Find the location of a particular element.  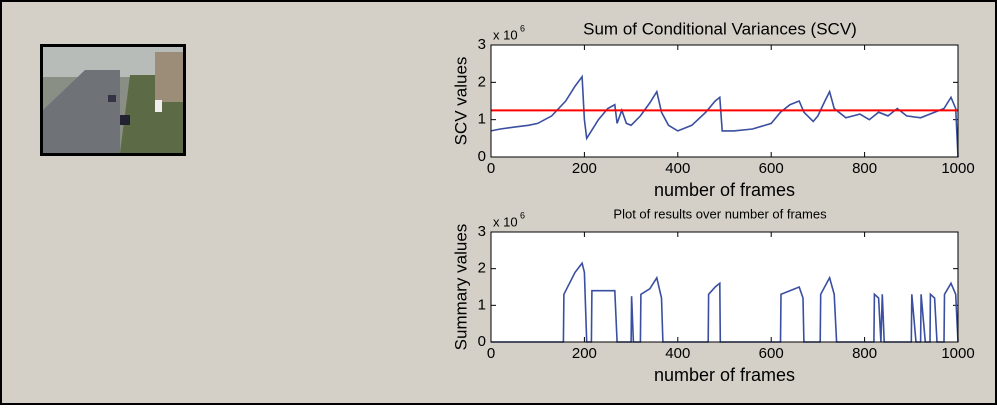

chart-title: Sum of Conditional Variances (SCV) is located at coordinates (720, 28).